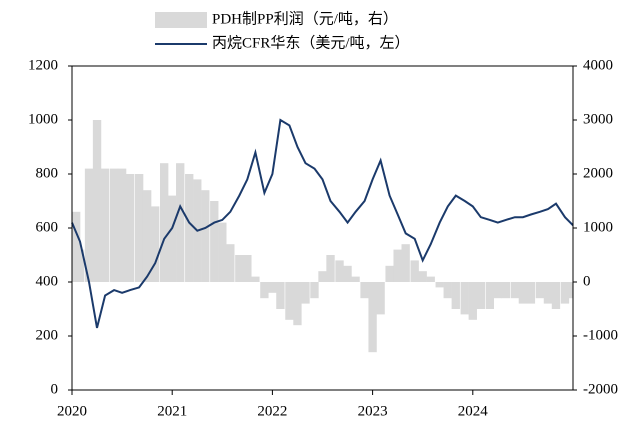 This screenshot has height=431, width=638. I want to click on x-tick-label: 2023, so click(373, 411).